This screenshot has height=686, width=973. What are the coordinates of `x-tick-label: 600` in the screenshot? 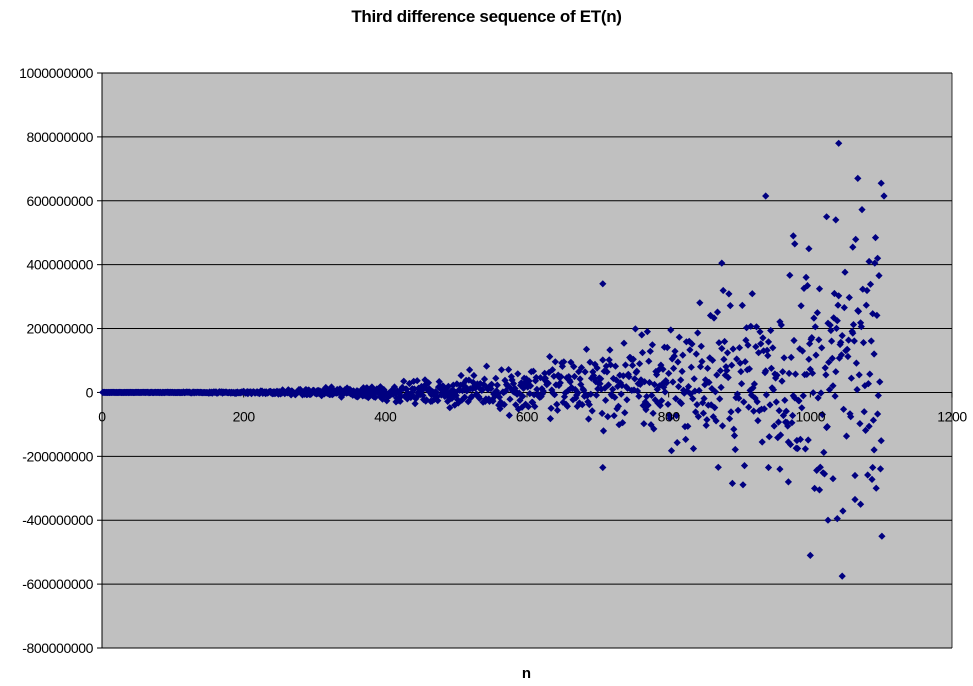 It's located at (527, 416).